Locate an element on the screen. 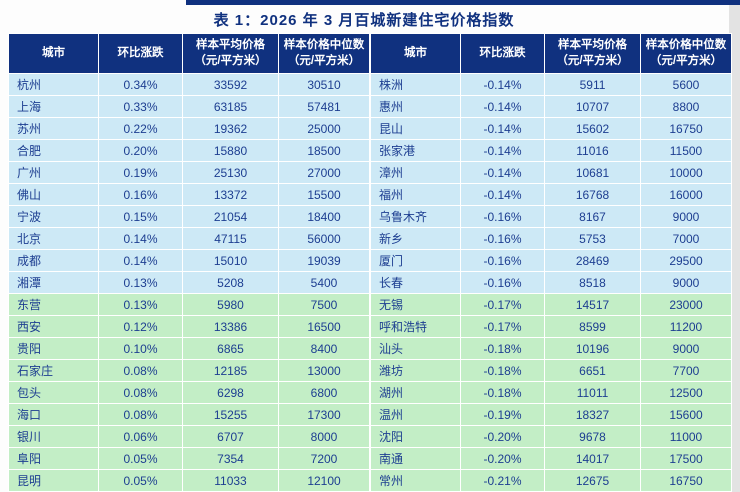 Image resolution: width=740 pixels, height=492 pixels. avg-price-cell: 10681 is located at coordinates (592, 172).